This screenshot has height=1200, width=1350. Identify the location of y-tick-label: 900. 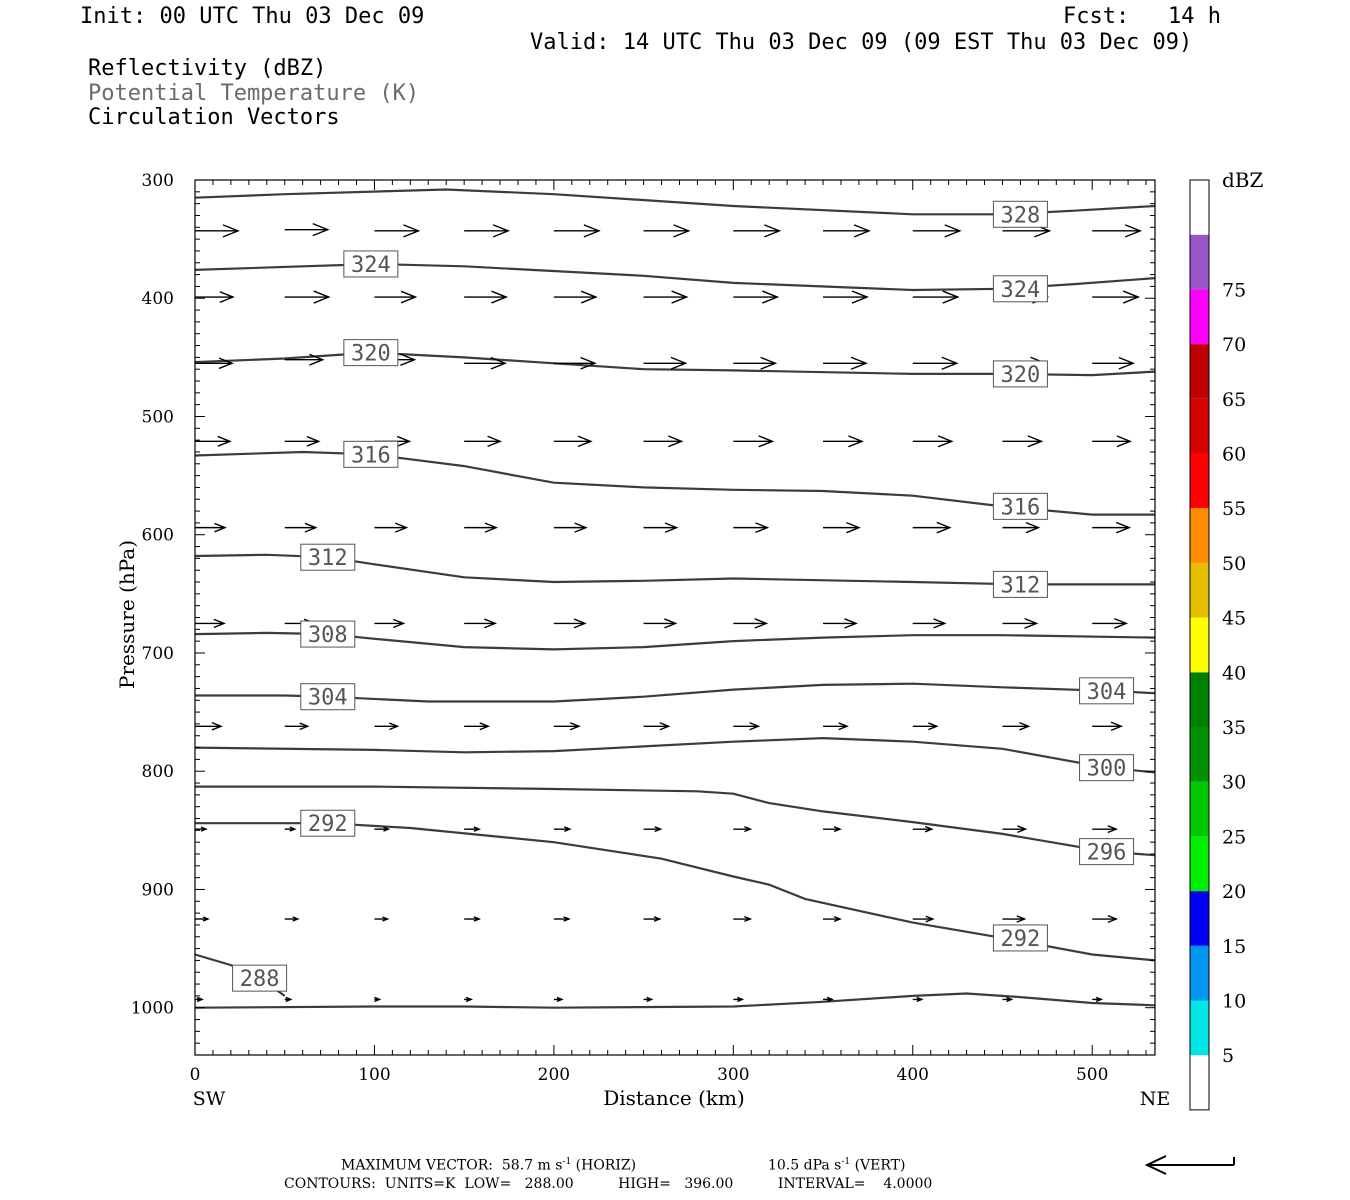
(158, 890).